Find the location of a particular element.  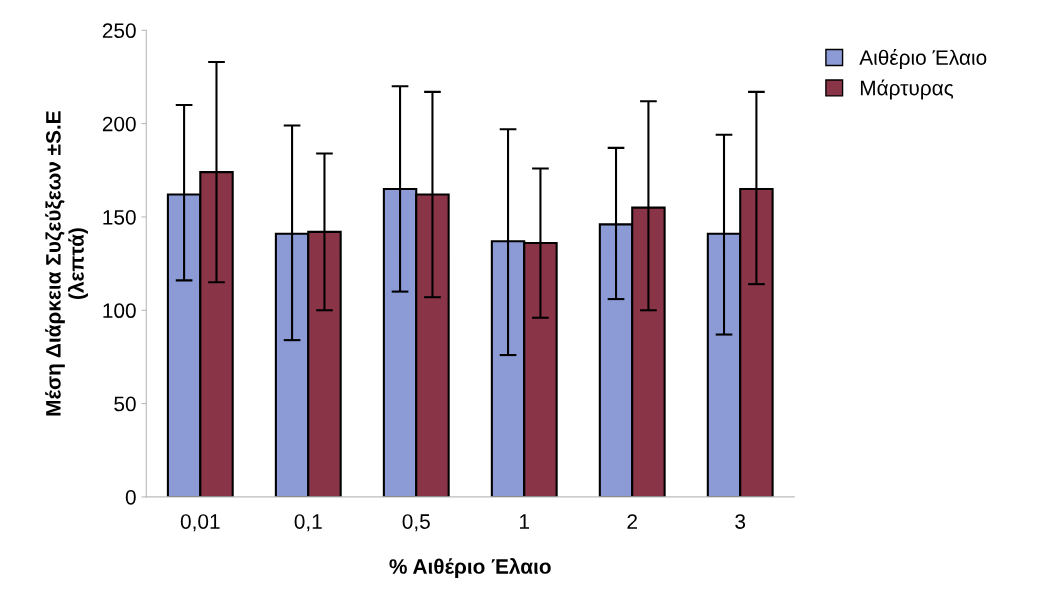

x-tick-label: 3 is located at coordinates (740, 521).